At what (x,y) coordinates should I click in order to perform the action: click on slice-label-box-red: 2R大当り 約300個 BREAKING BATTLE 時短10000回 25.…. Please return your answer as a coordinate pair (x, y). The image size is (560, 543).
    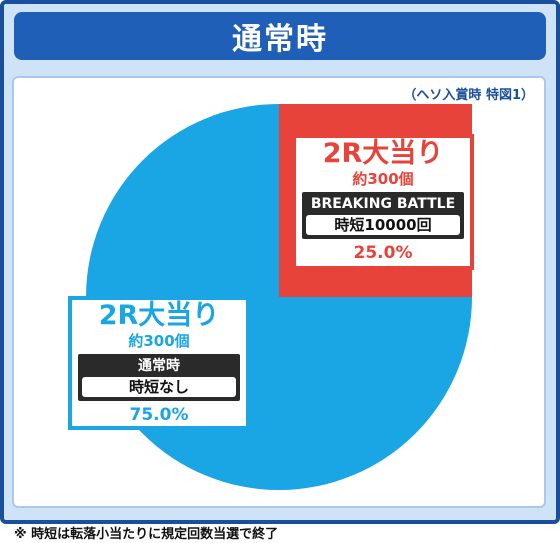
    Looking at the image, I should click on (383, 202).